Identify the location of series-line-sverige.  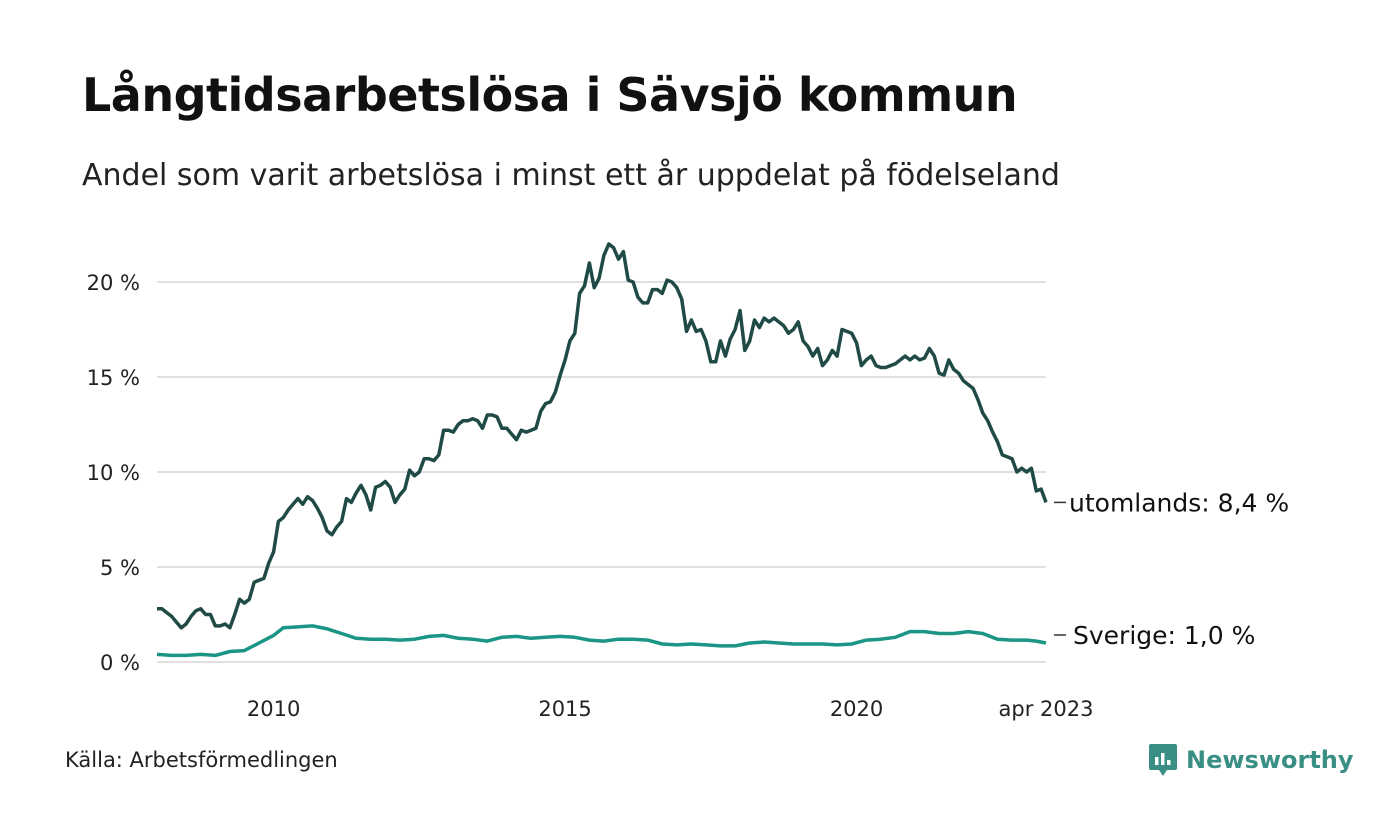
(601, 641).